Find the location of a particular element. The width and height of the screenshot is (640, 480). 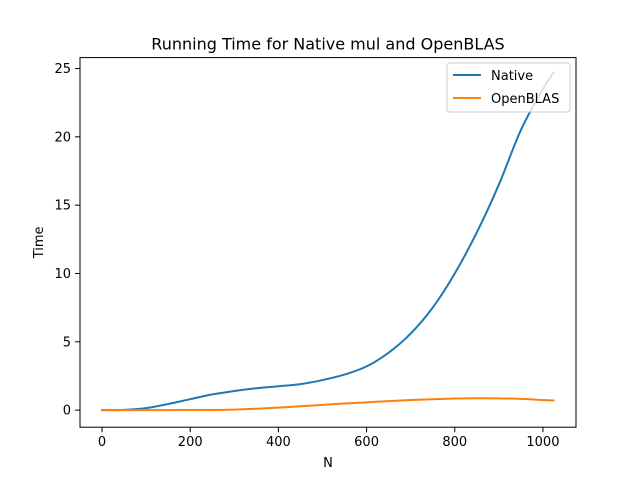

y-tick-label: 10 is located at coordinates (62, 274).